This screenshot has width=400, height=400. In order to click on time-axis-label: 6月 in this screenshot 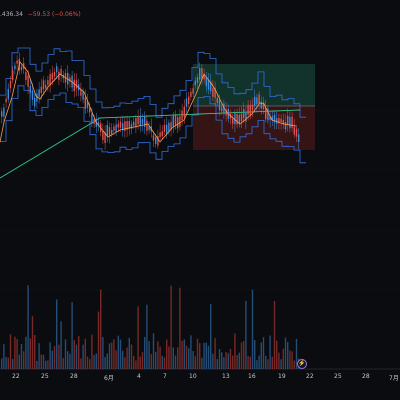, I will do `click(109, 378)`.